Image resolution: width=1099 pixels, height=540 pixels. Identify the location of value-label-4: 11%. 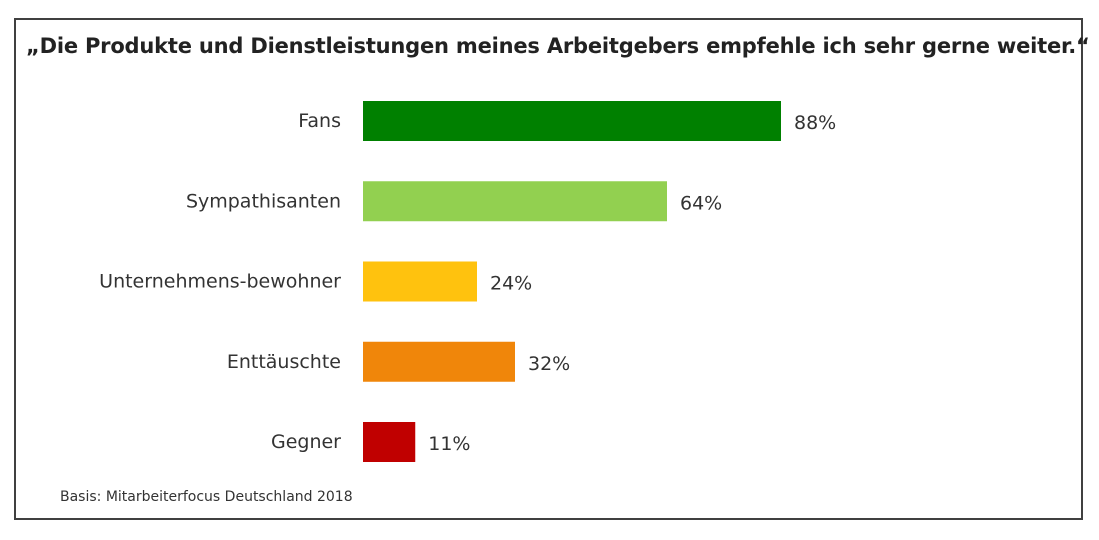
(449, 444).